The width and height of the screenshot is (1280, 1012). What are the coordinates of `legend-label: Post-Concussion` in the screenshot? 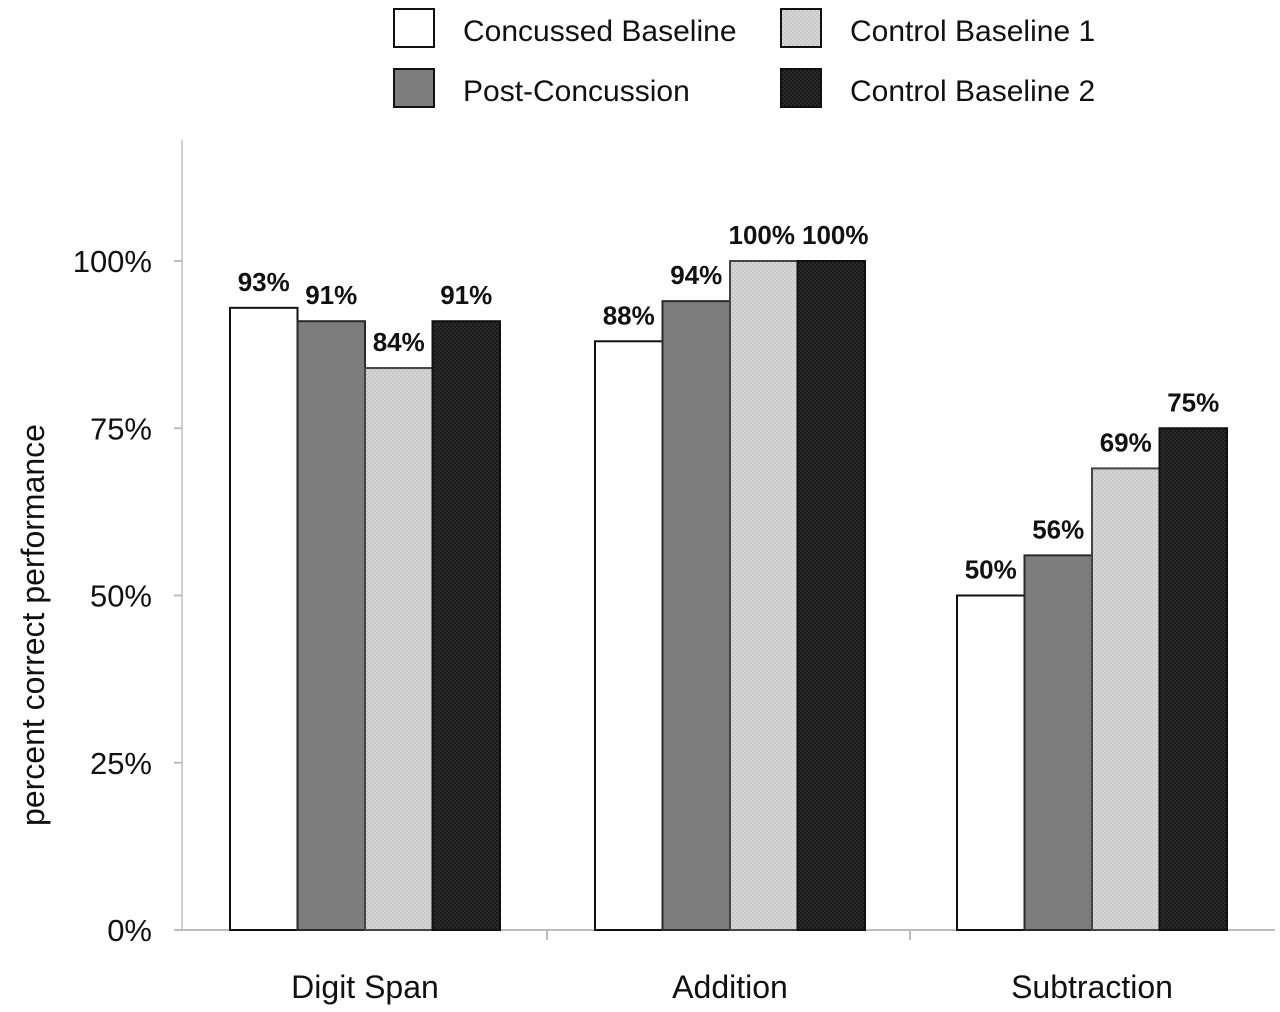 It's located at (576, 91).